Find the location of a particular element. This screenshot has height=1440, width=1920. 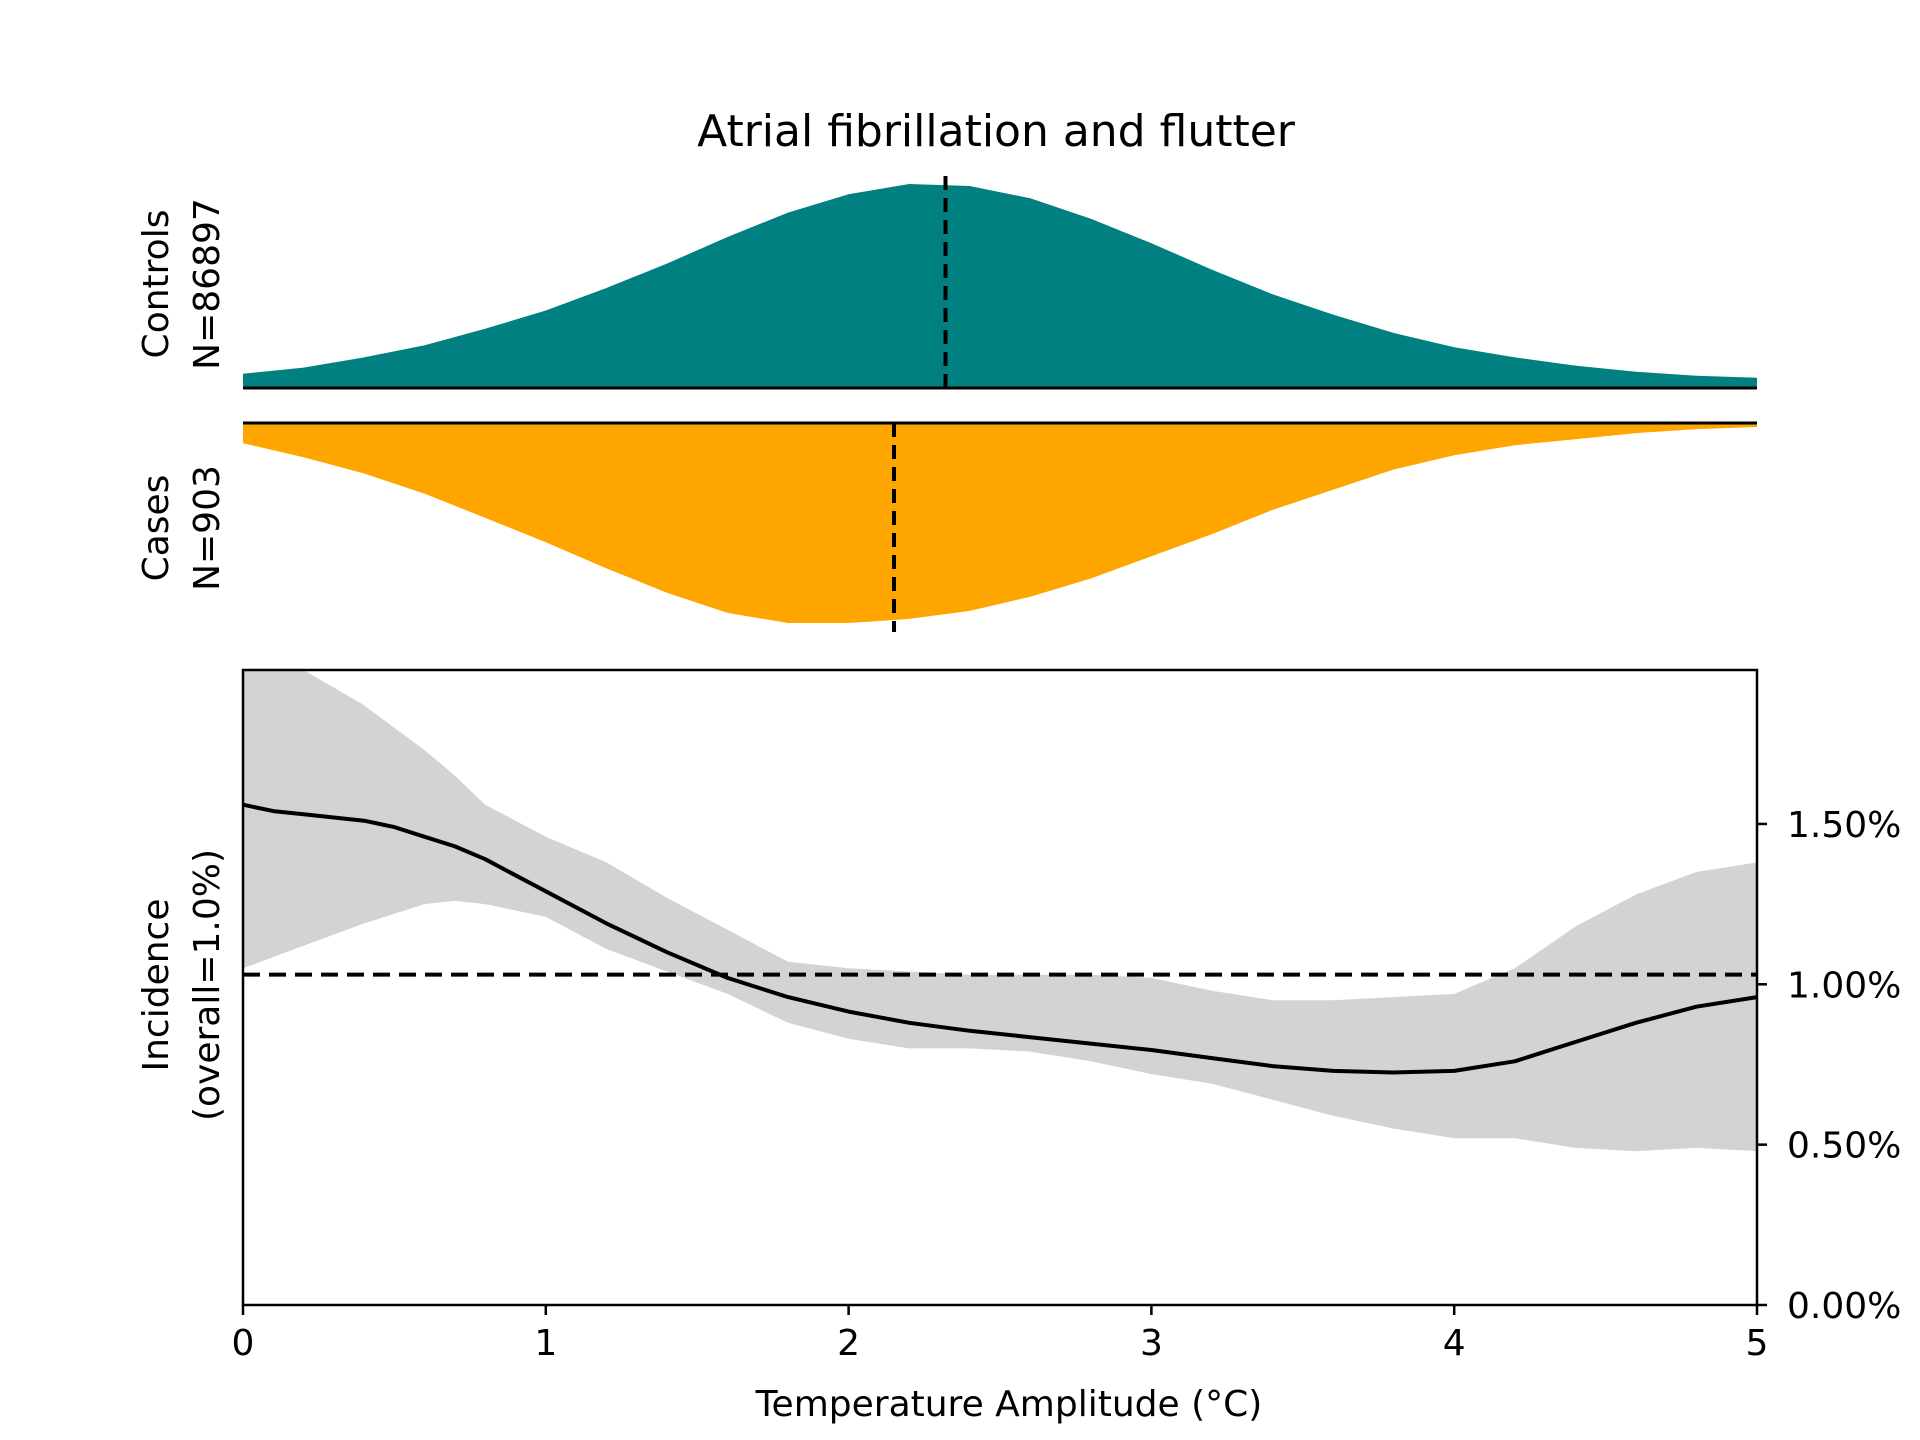

controls-panel: Controls N=86897 is located at coordinates (946, 283).